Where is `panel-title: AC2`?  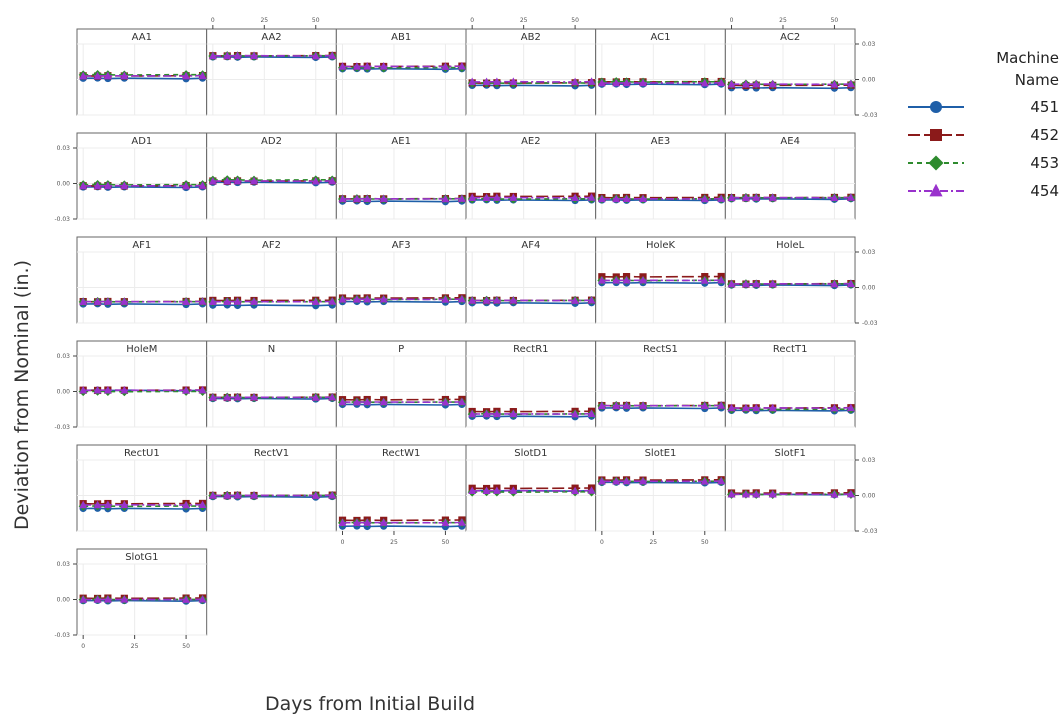
panel-title: AC2 is located at coordinates (790, 37).